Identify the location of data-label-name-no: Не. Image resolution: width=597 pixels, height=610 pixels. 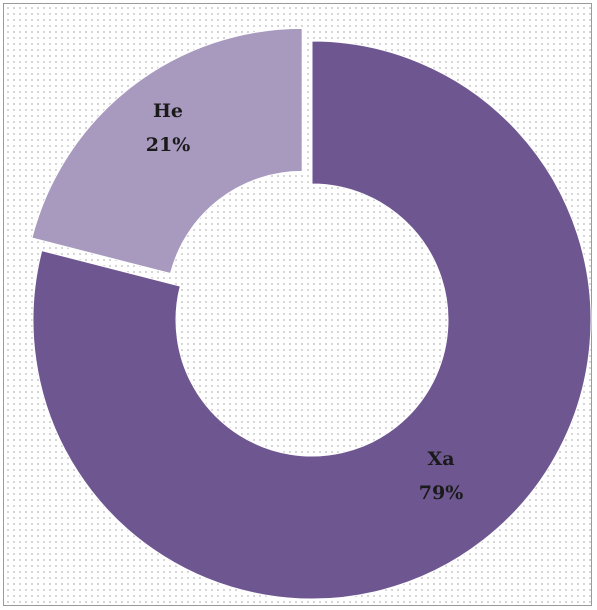
(168, 111).